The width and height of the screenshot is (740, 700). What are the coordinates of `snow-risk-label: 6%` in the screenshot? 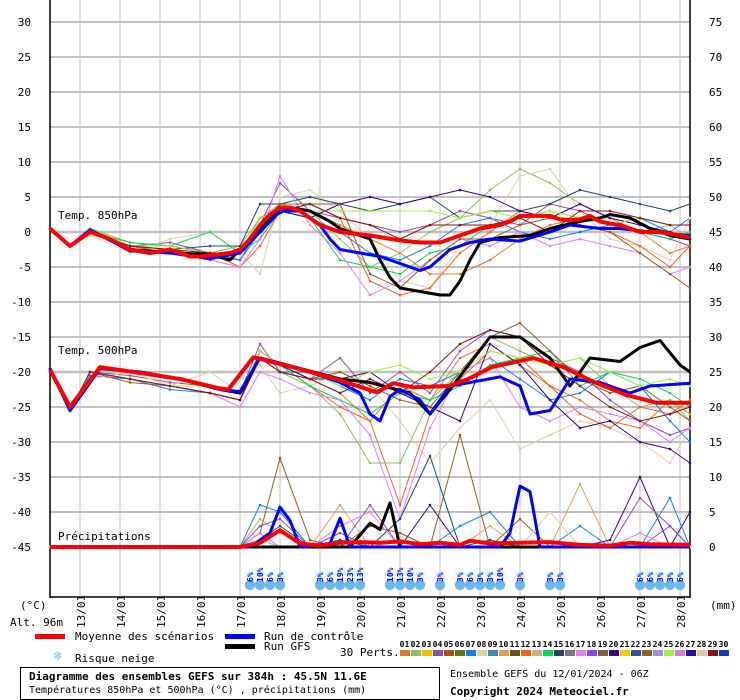 It's located at (680, 577).